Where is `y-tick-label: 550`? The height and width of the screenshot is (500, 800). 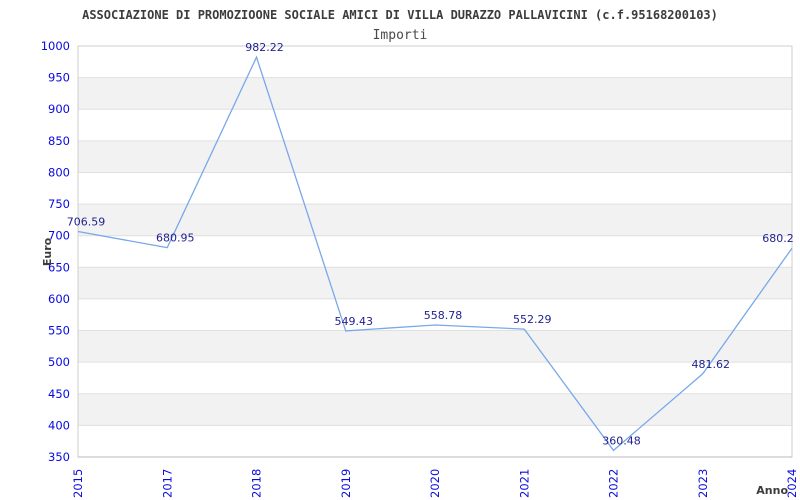 y-tick-label: 550 is located at coordinates (59, 331).